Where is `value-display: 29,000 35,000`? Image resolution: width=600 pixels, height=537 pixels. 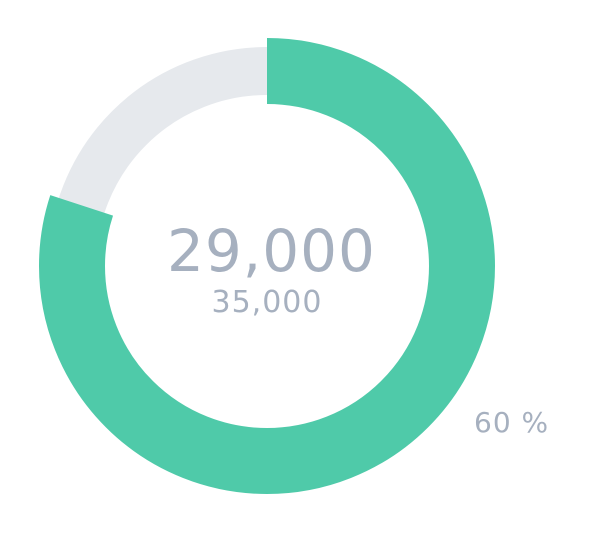 value-display: 29,000 35,000 is located at coordinates (271, 268).